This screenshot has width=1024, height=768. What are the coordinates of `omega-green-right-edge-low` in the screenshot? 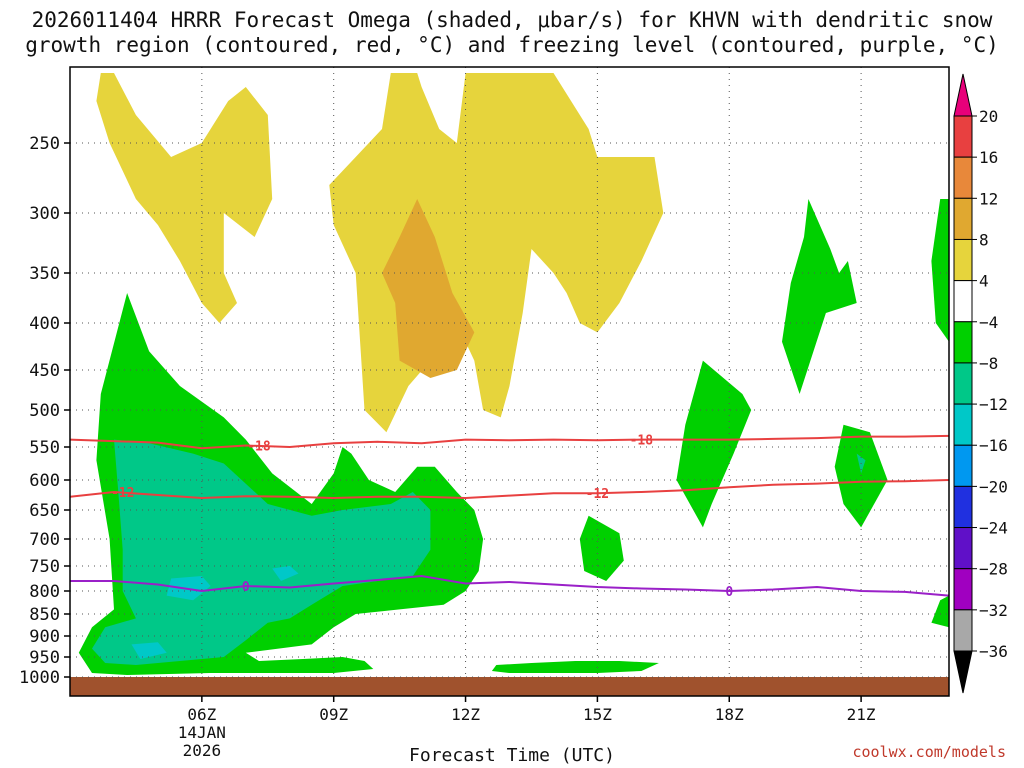 It's located at (940, 611).